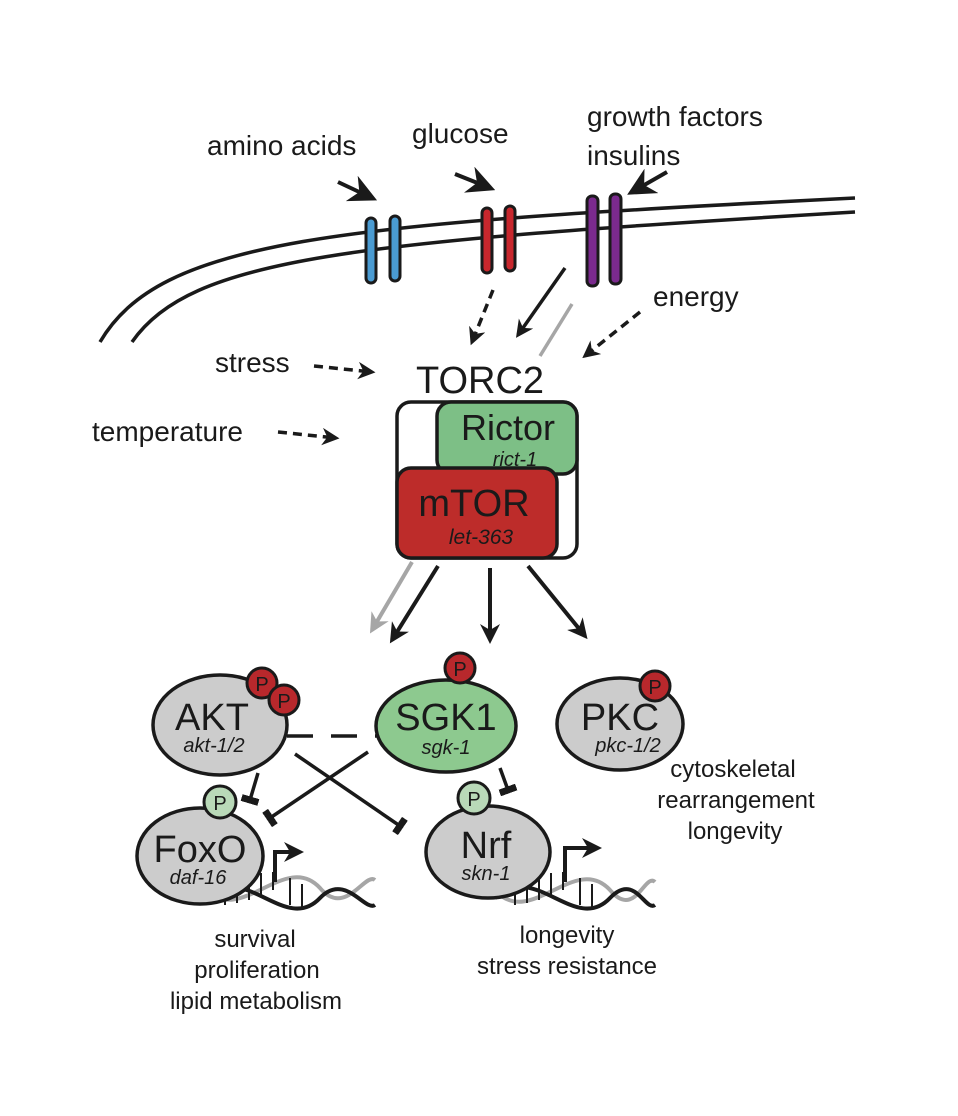  Describe the element at coordinates (445, 718) in the screenshot. I see `sgk1-name: SGK1` at that location.